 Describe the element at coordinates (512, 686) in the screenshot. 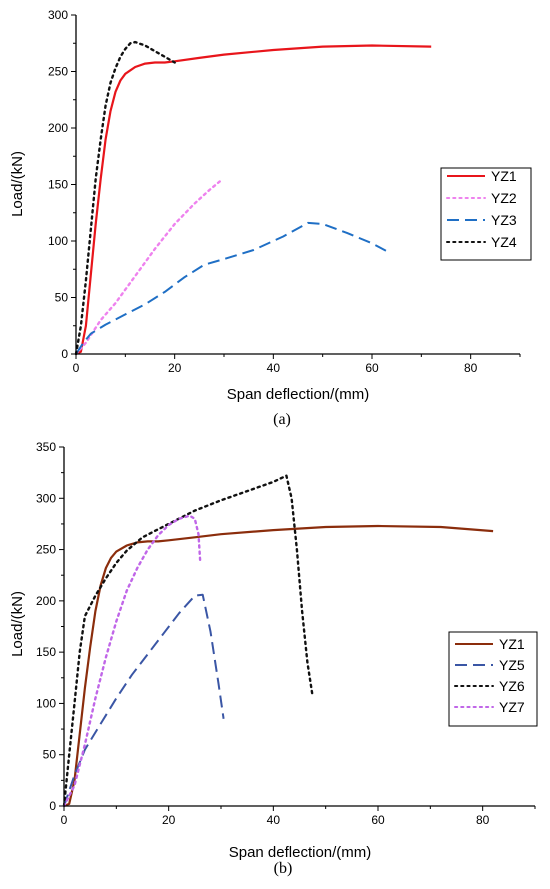

I see `legend-label-yz6: YZ6` at that location.